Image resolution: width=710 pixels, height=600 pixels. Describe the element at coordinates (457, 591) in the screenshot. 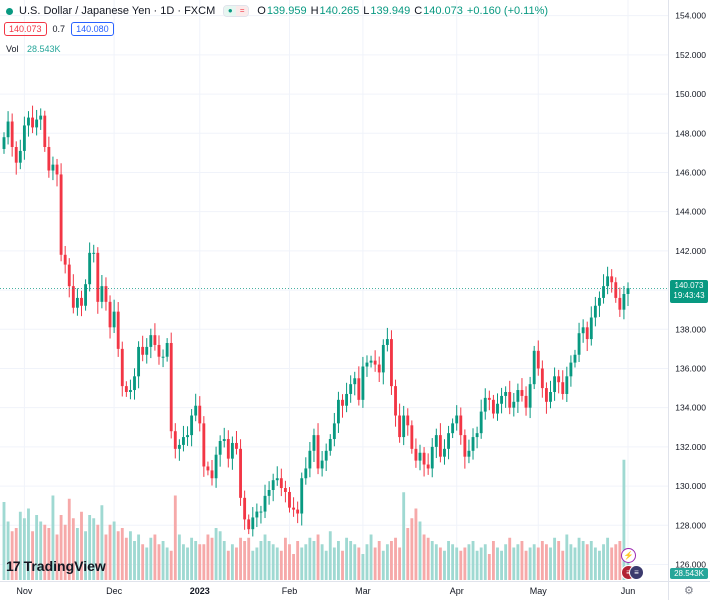

I see `time-tick-label: Apr` at that location.